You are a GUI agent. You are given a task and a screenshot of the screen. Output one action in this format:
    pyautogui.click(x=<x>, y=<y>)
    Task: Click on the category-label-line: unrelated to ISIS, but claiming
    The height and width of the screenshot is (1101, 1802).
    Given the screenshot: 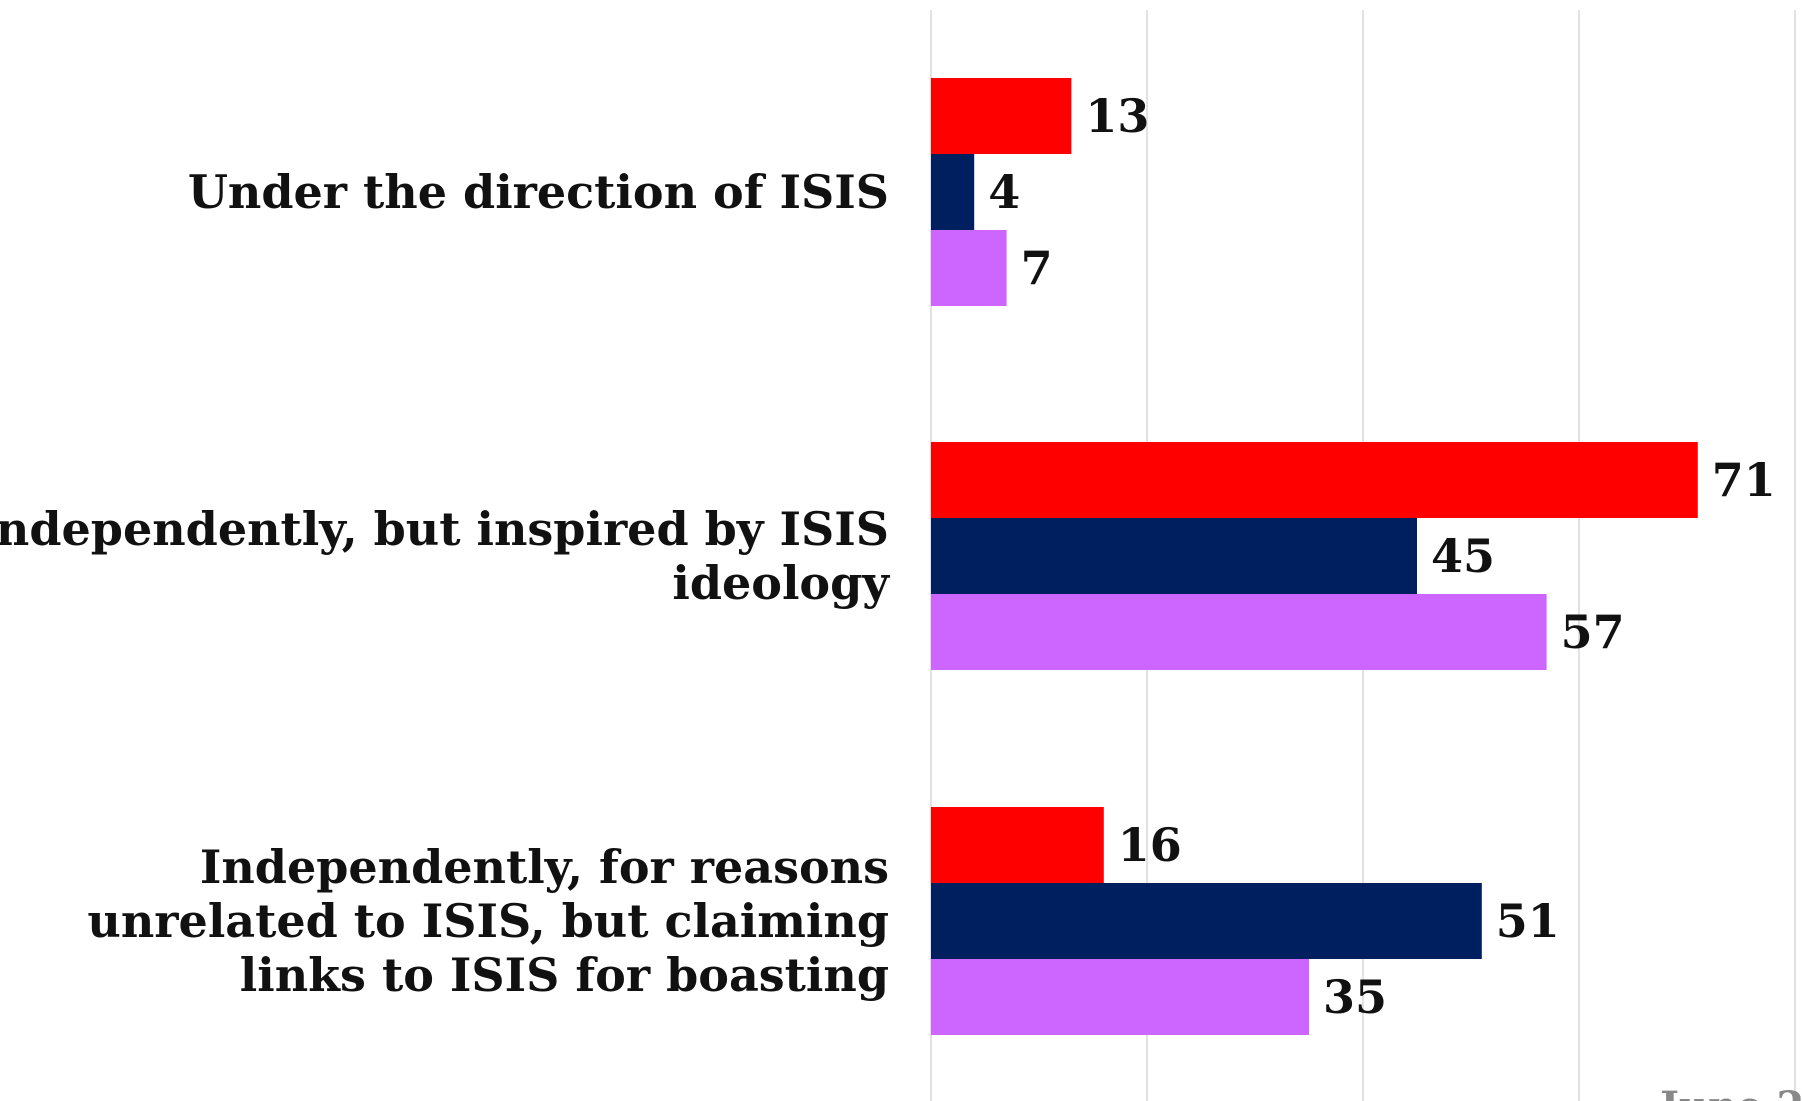 What is the action you would take?
    pyautogui.click(x=488, y=921)
    